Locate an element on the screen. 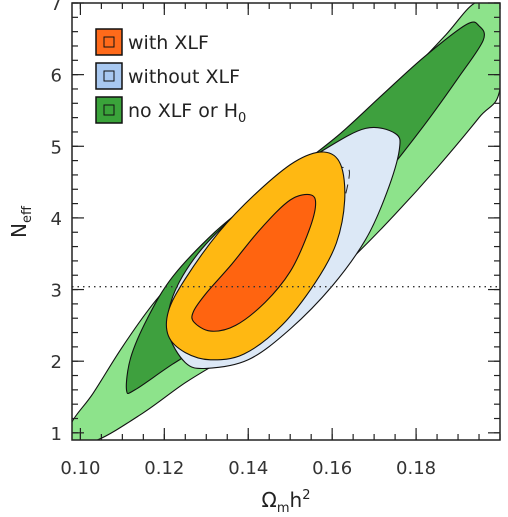  with-xlf-68-region is located at coordinates (254, 262).